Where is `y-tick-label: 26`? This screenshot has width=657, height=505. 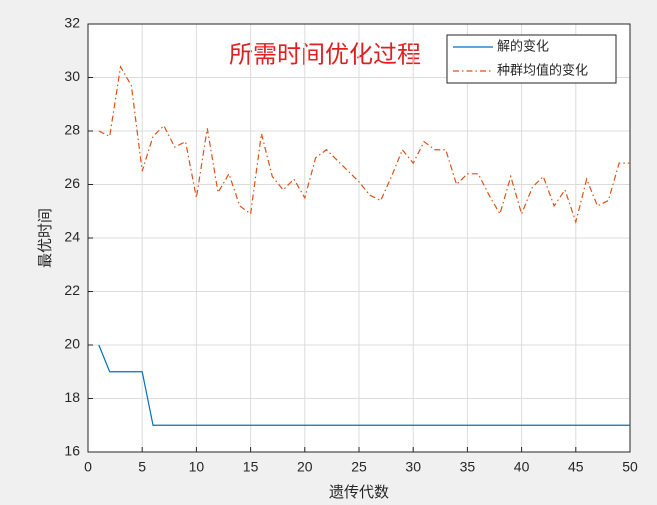
y-tick-label: 26 is located at coordinates (72, 183).